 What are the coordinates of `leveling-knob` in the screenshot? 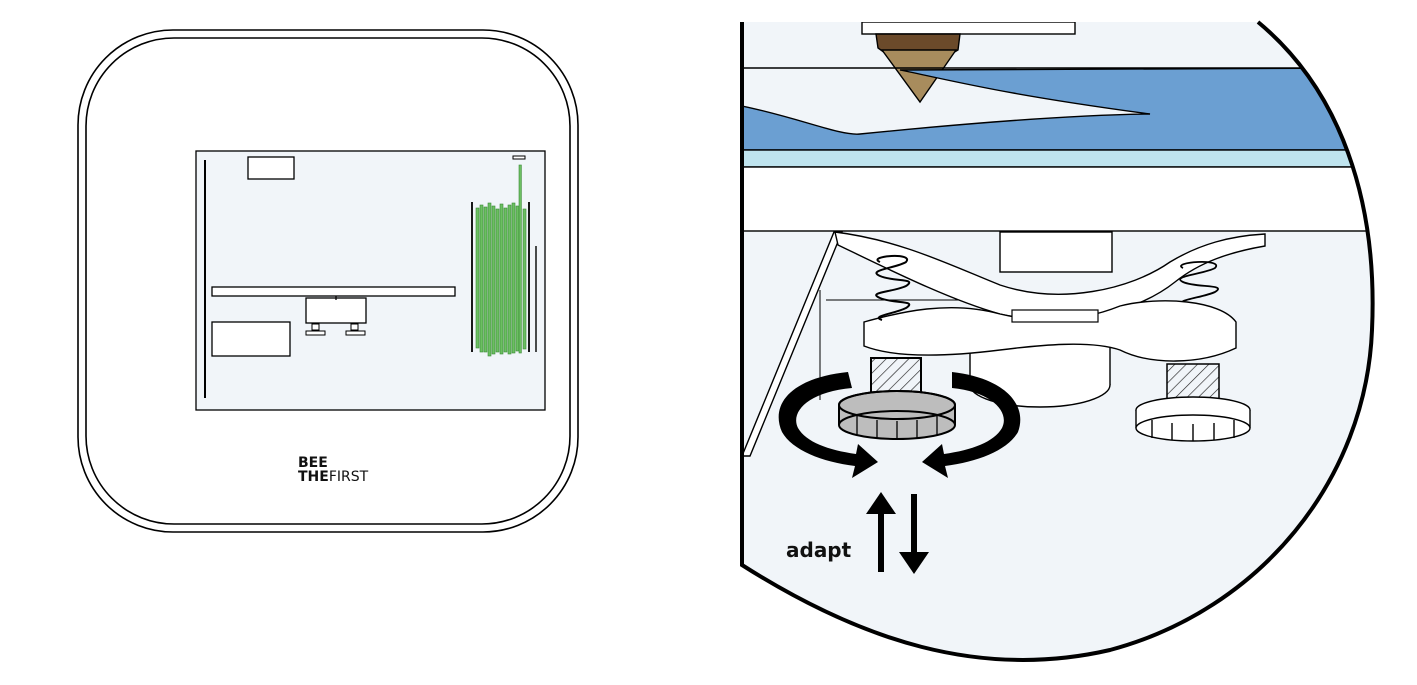 It's located at (897, 415).